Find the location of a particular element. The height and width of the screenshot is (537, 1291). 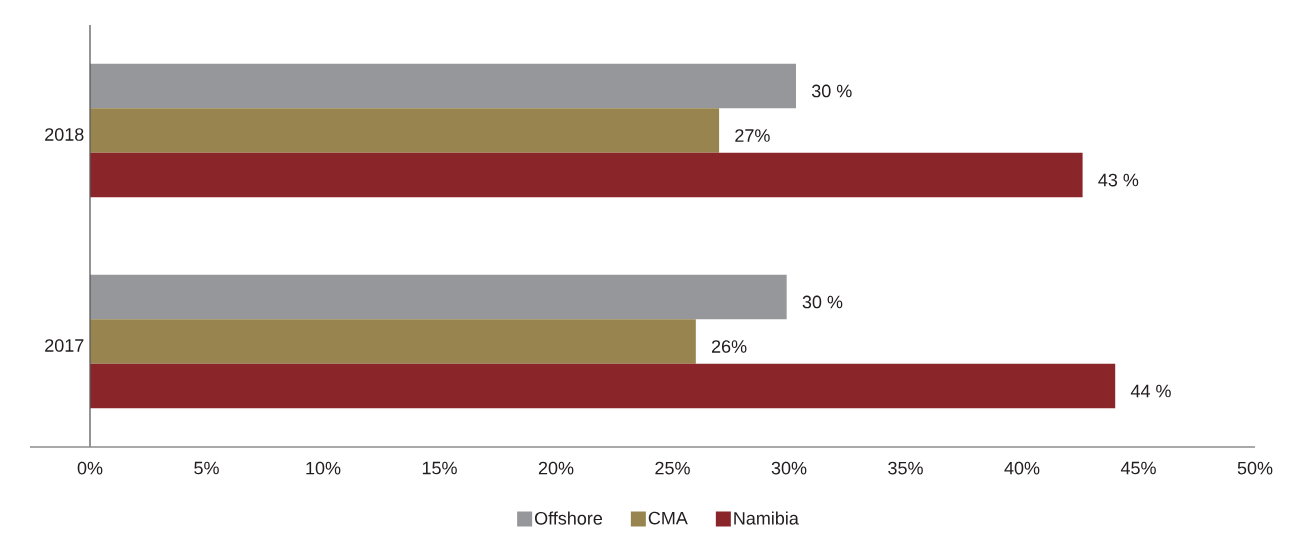

x-tick-label: 50% is located at coordinates (1255, 468).